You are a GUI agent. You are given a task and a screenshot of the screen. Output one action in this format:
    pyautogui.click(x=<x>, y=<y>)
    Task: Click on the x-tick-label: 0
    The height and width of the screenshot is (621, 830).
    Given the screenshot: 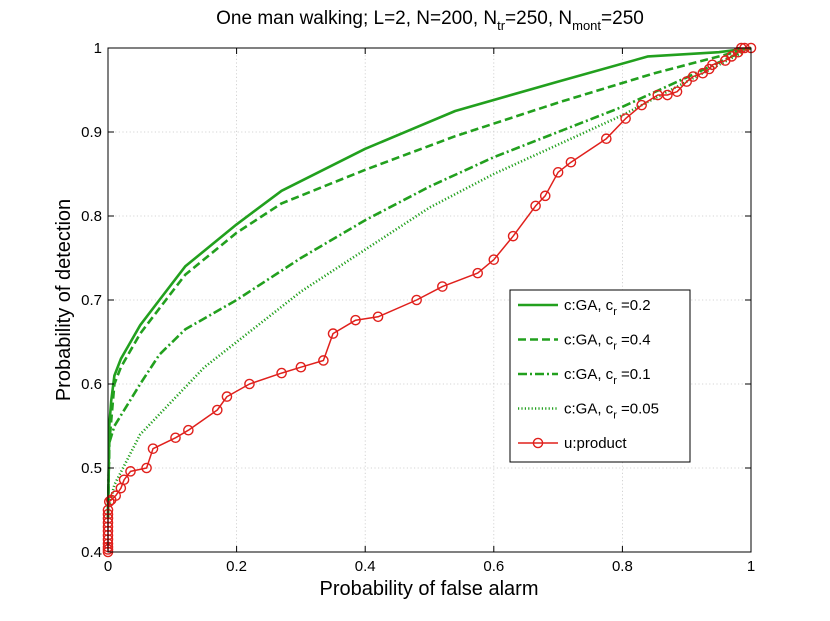 What is the action you would take?
    pyautogui.click(x=108, y=566)
    